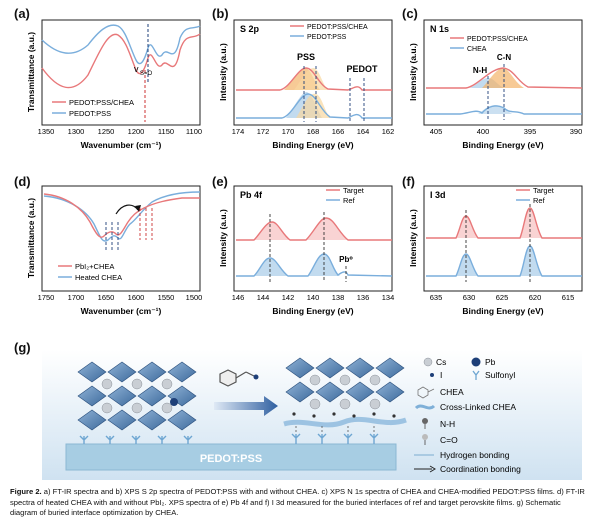 This screenshot has height=523, width=600. What do you see at coordinates (327, 37) in the screenshot?
I see `panel-b-legend-1: PEDOT:PSS` at bounding box center [327, 37].